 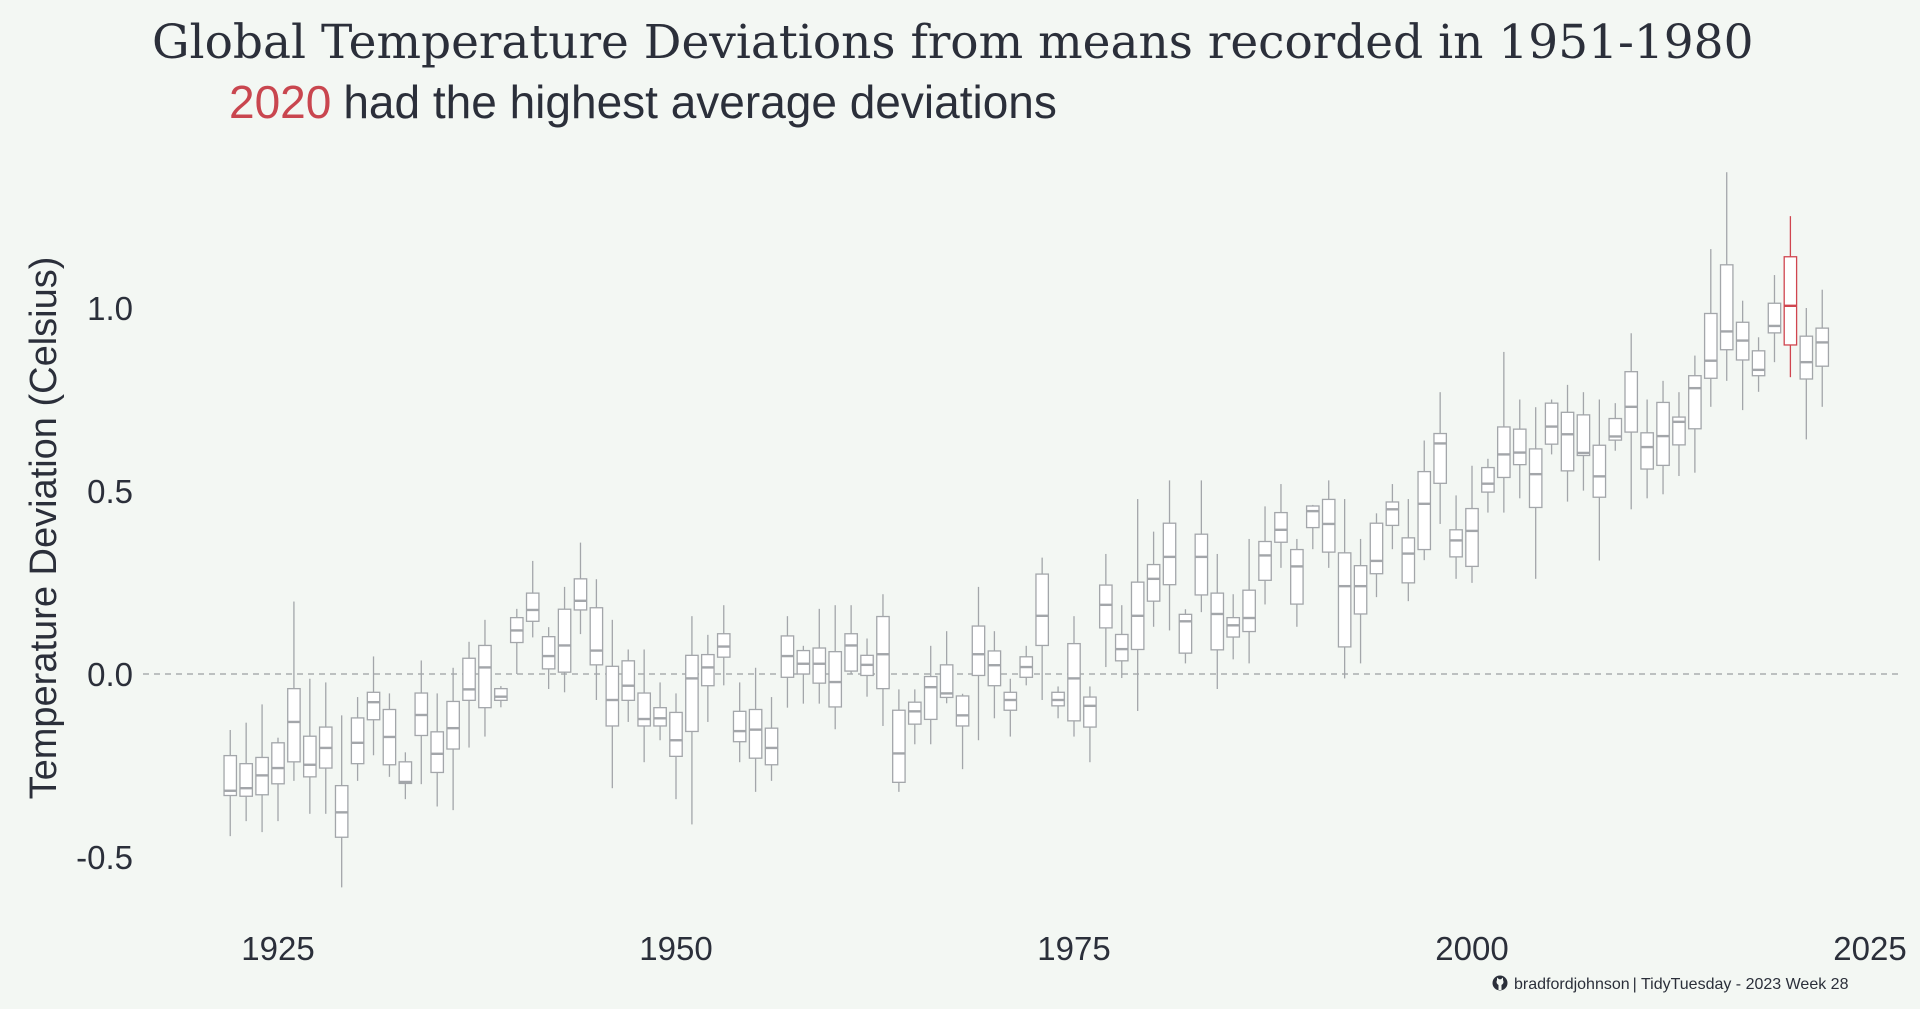 What do you see at coordinates (1710, 328) in the screenshot?
I see `box-2015` at bounding box center [1710, 328].